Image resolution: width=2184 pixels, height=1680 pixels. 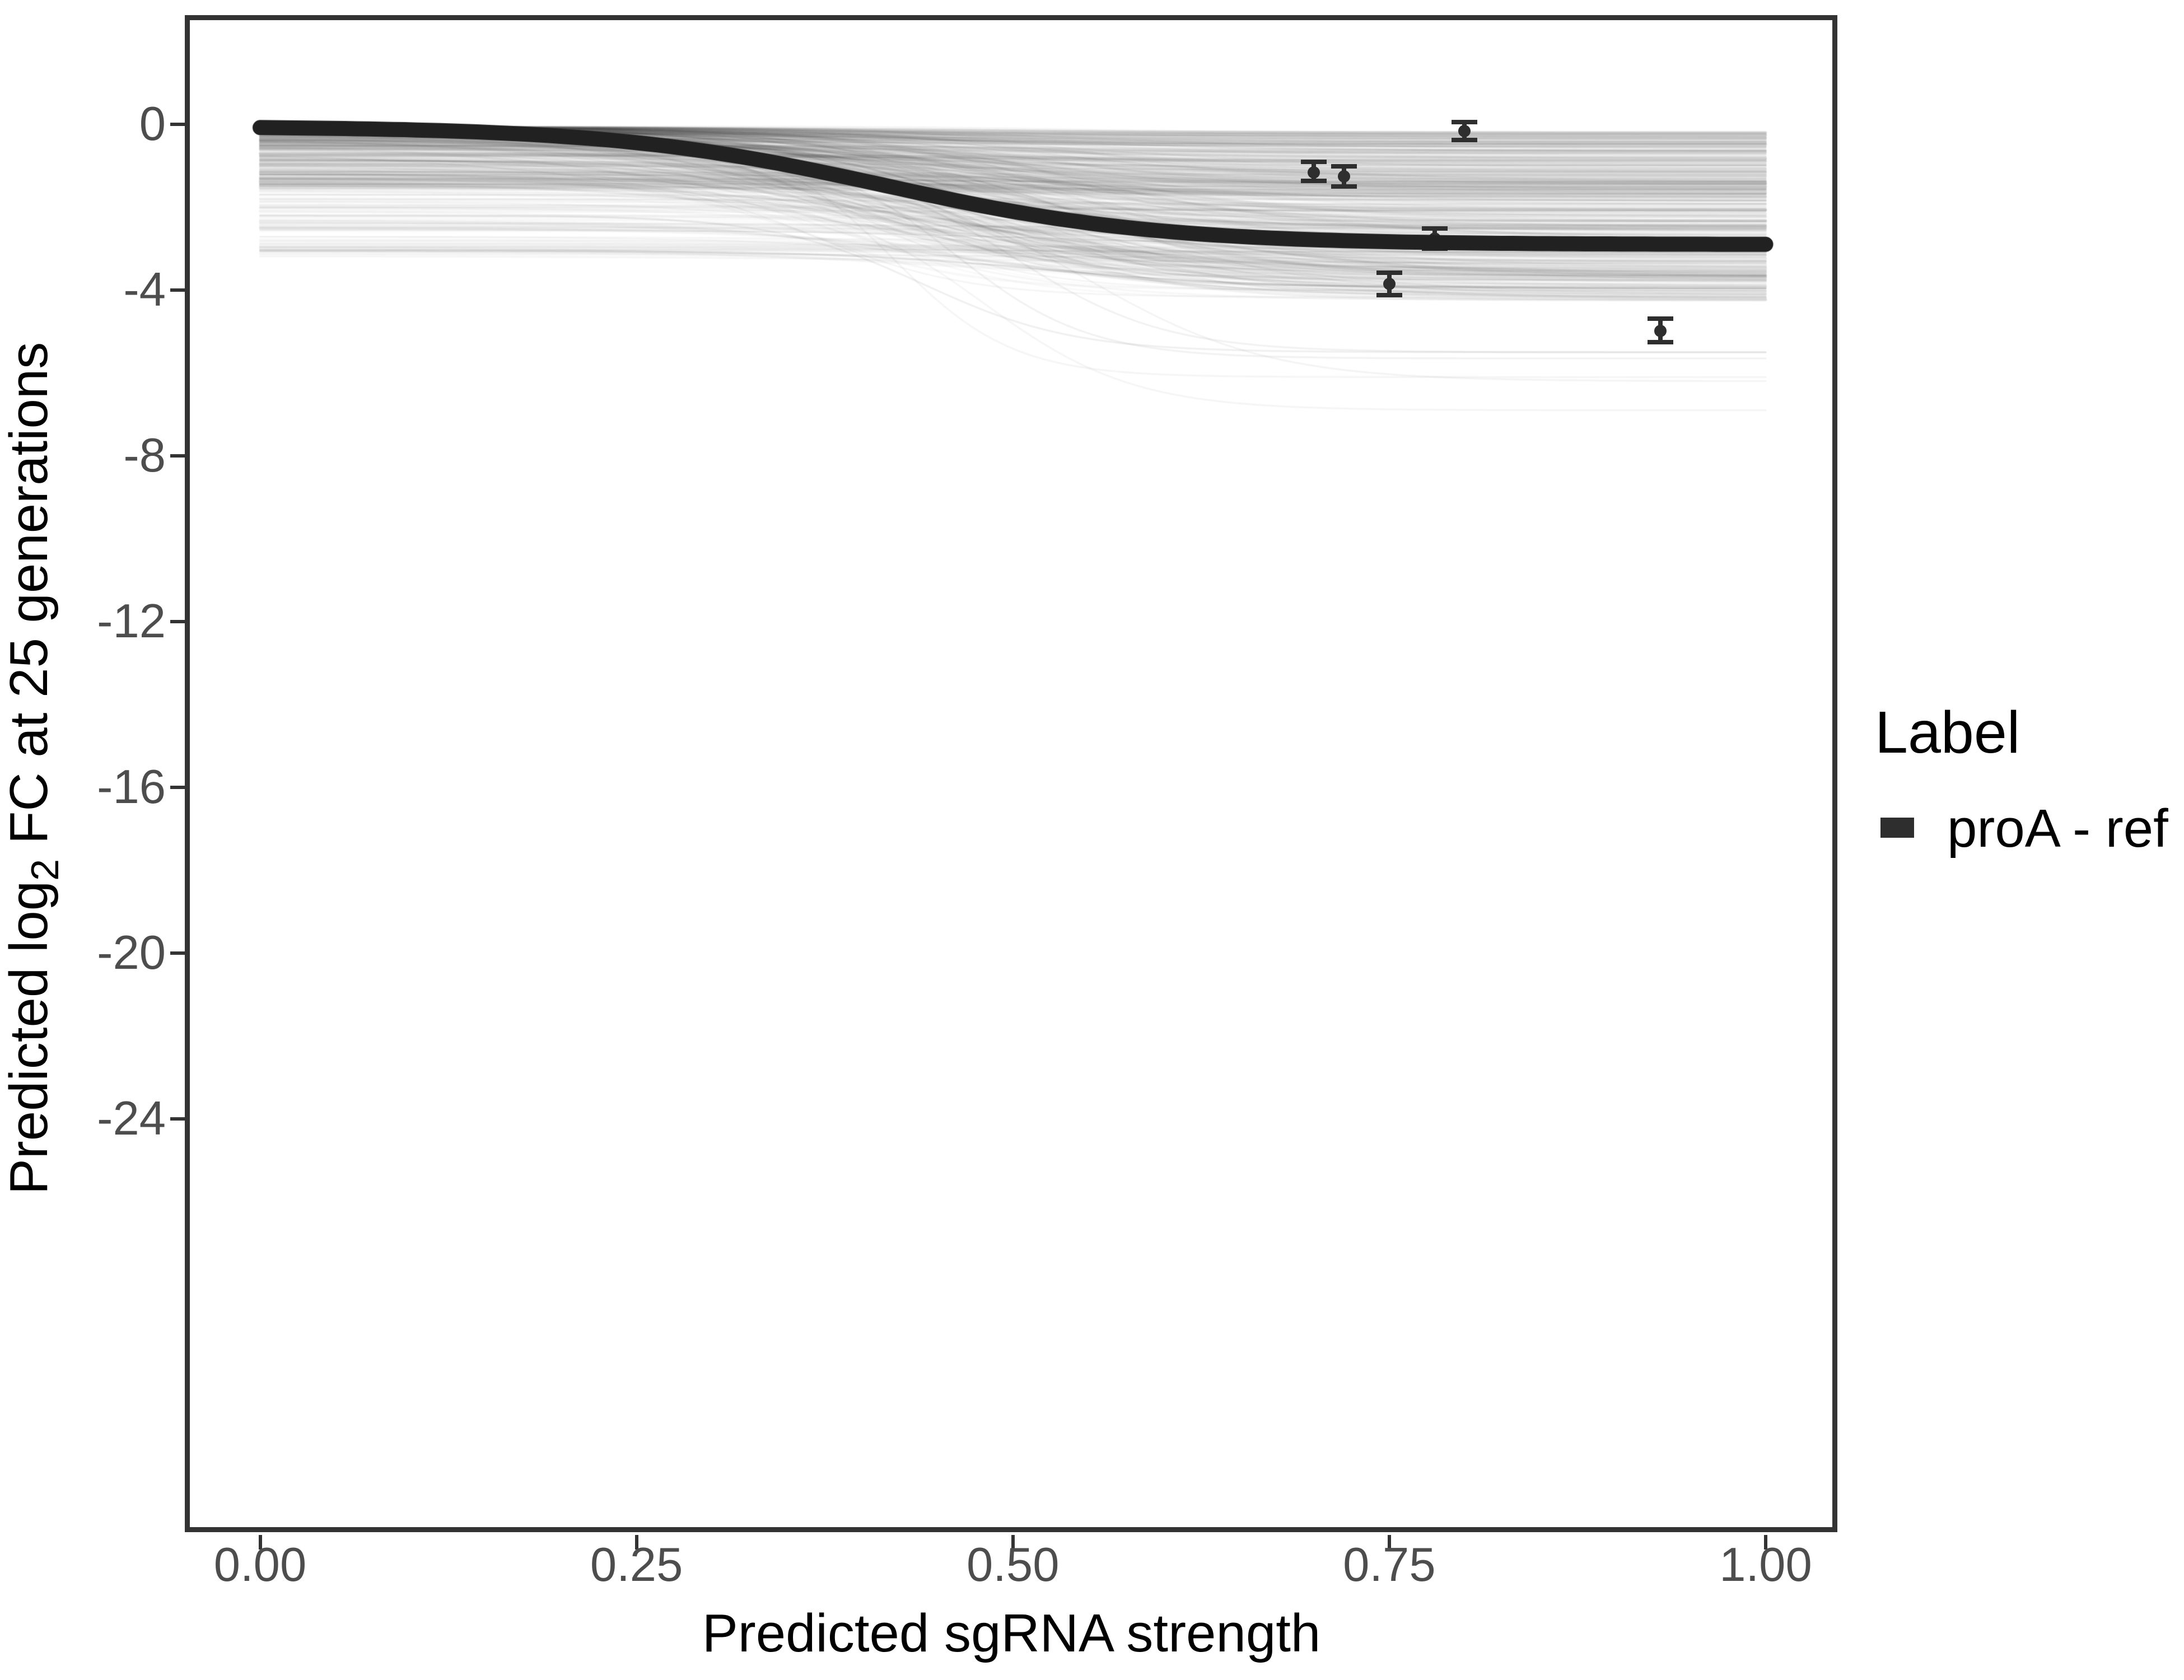 What do you see at coordinates (1948, 733) in the screenshot?
I see `legend-title: Label` at bounding box center [1948, 733].